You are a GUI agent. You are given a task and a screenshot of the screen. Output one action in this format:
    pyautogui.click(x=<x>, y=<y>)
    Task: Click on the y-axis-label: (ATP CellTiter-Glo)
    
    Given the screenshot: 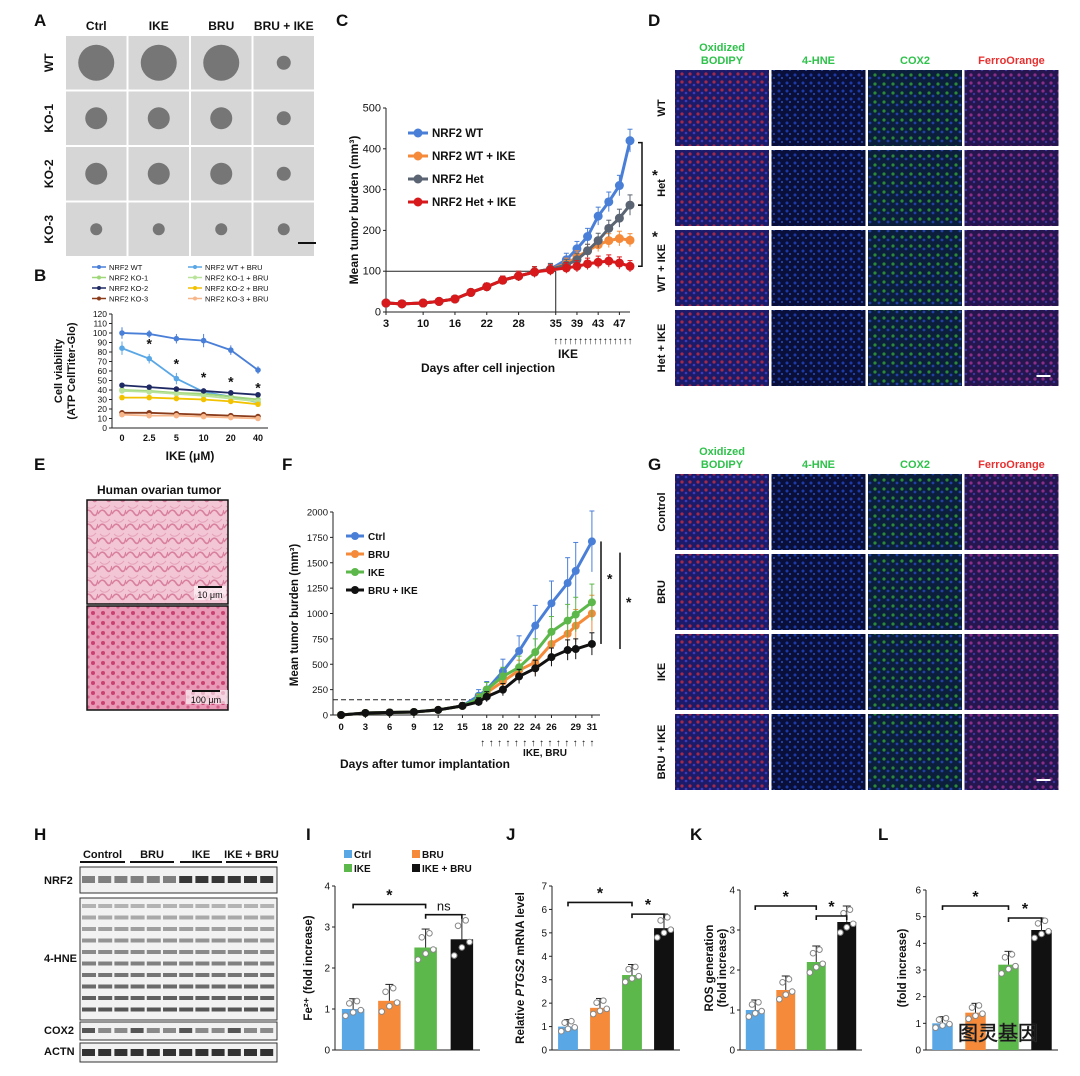 What is the action you would take?
    pyautogui.click(x=72, y=371)
    